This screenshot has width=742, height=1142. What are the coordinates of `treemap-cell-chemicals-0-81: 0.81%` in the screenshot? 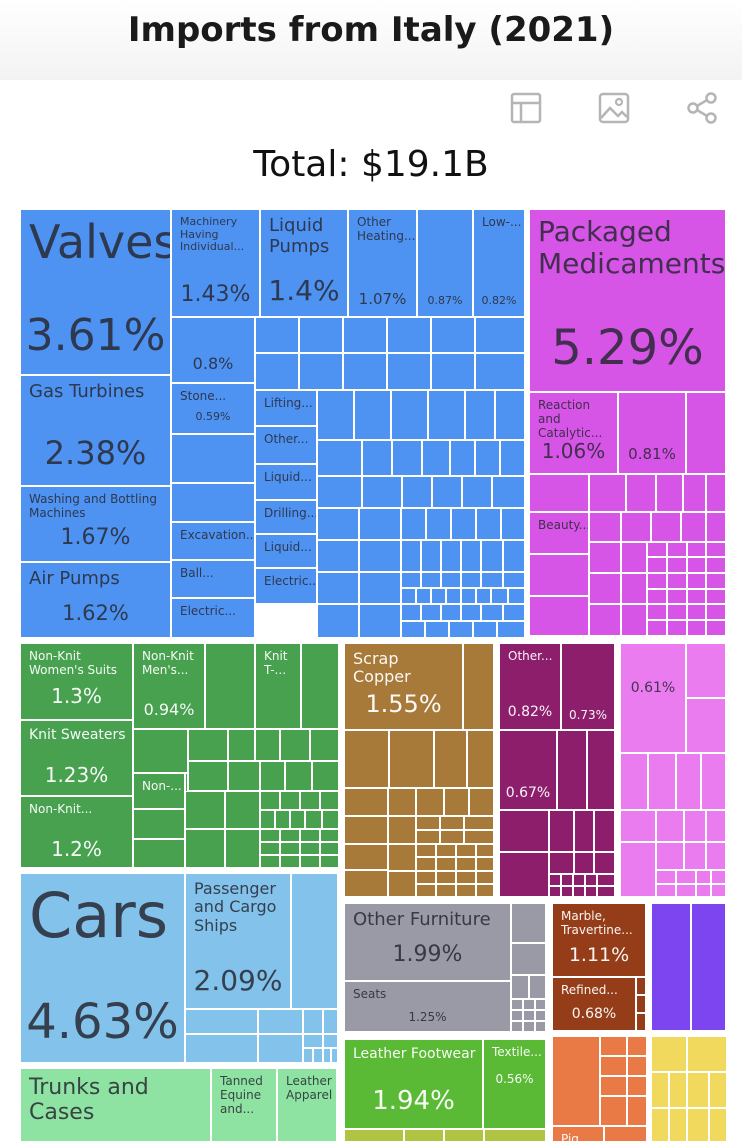 It's located at (652, 433).